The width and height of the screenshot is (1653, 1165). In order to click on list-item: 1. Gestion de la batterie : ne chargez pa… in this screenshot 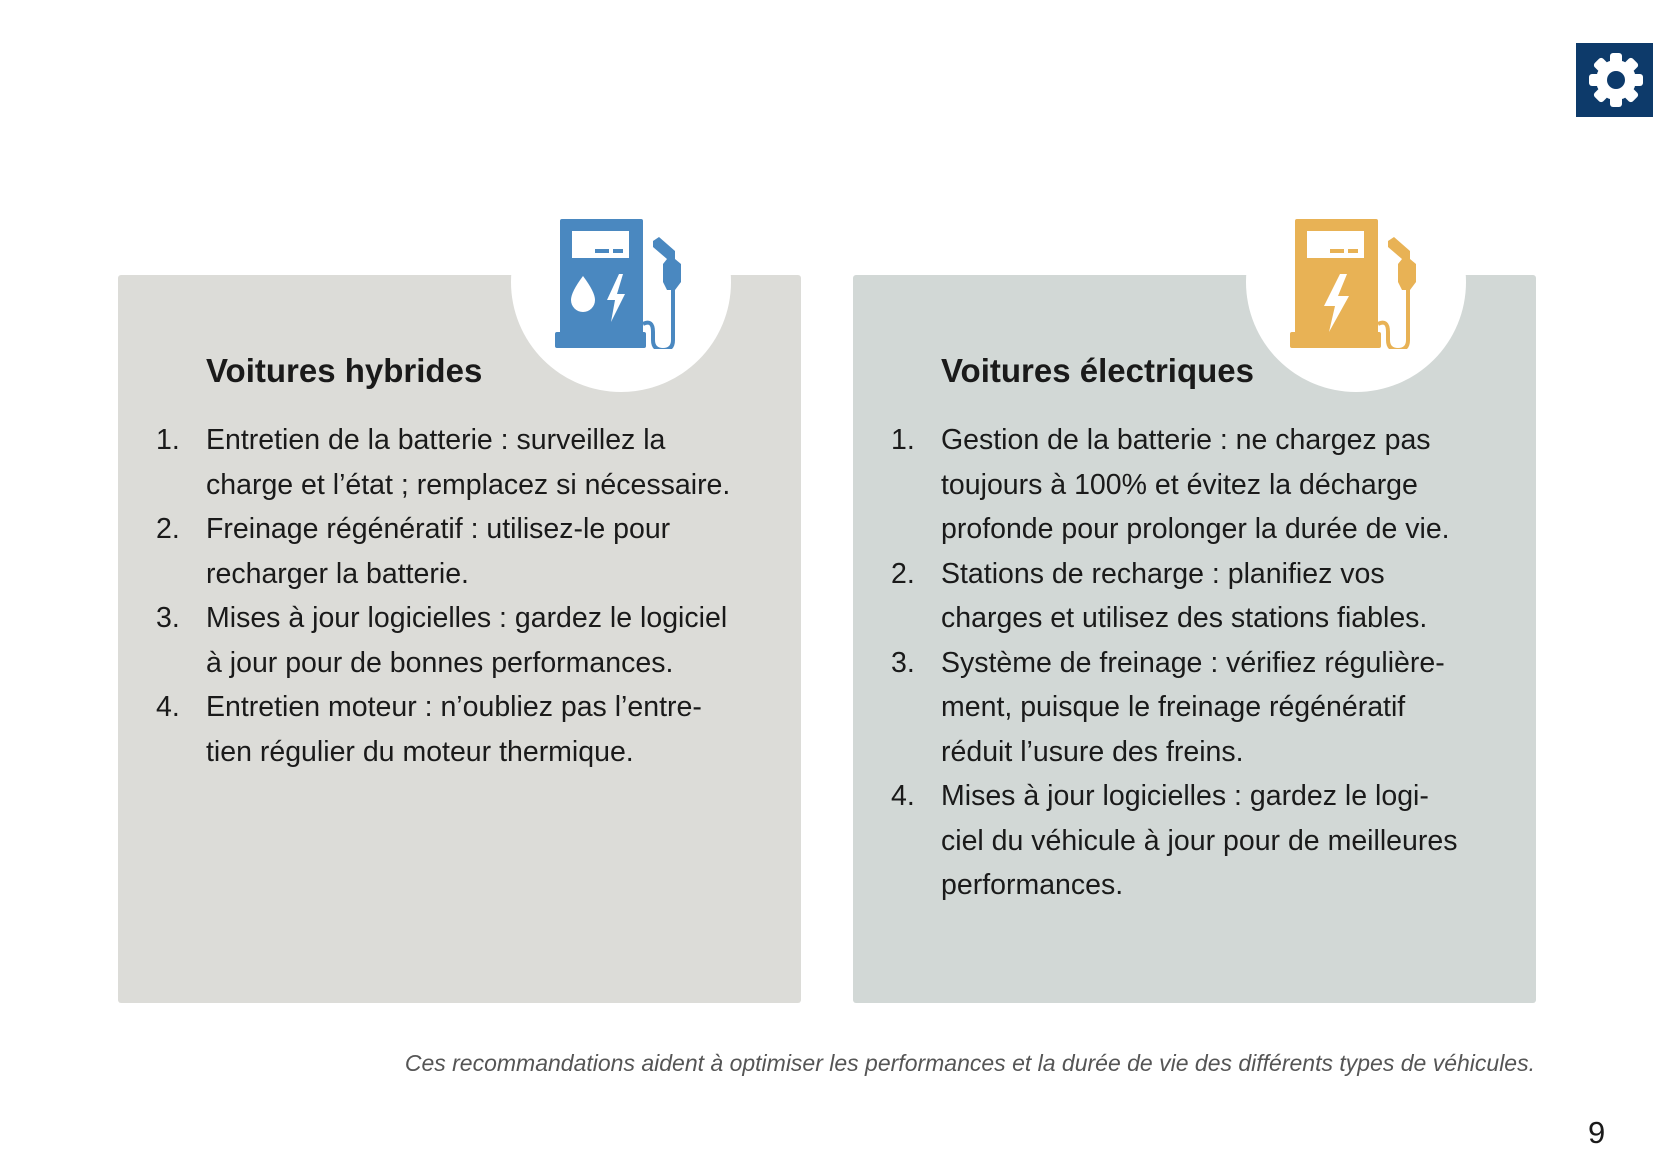, I will do `click(1174, 485)`.